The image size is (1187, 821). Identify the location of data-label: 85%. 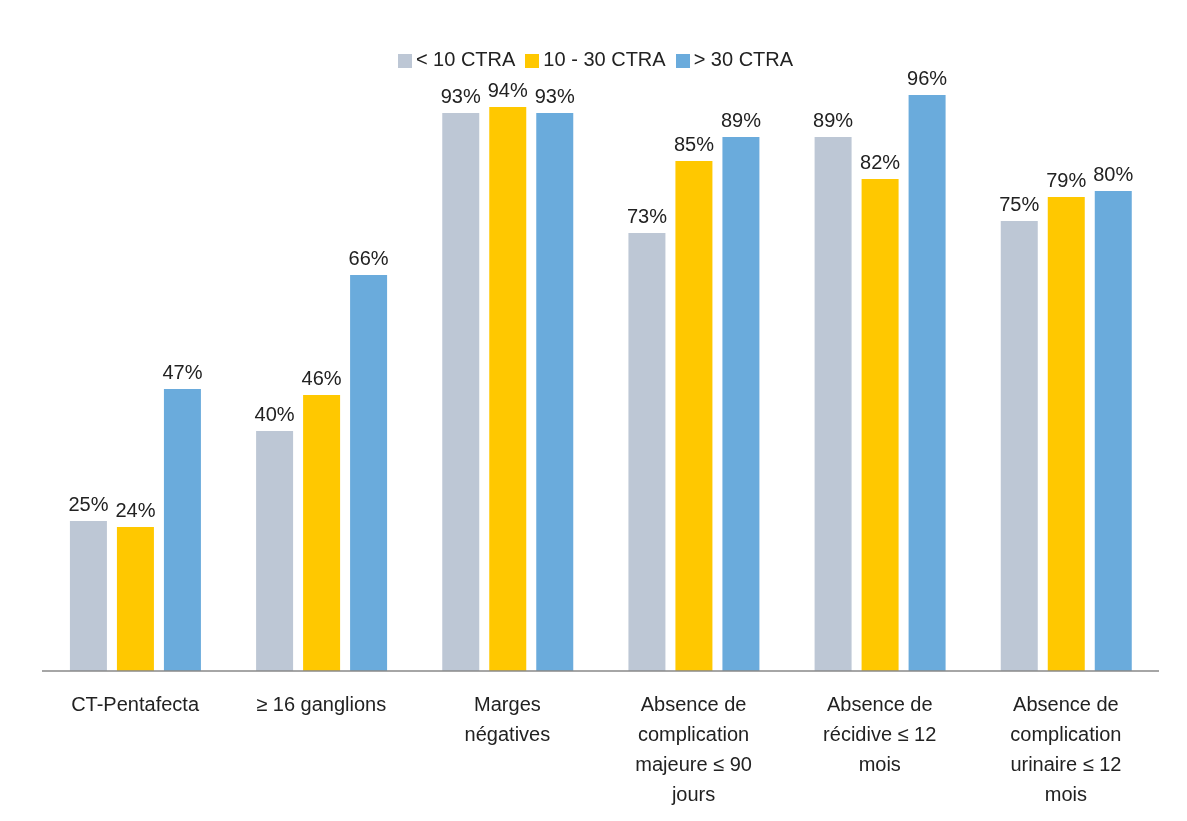
(694, 144).